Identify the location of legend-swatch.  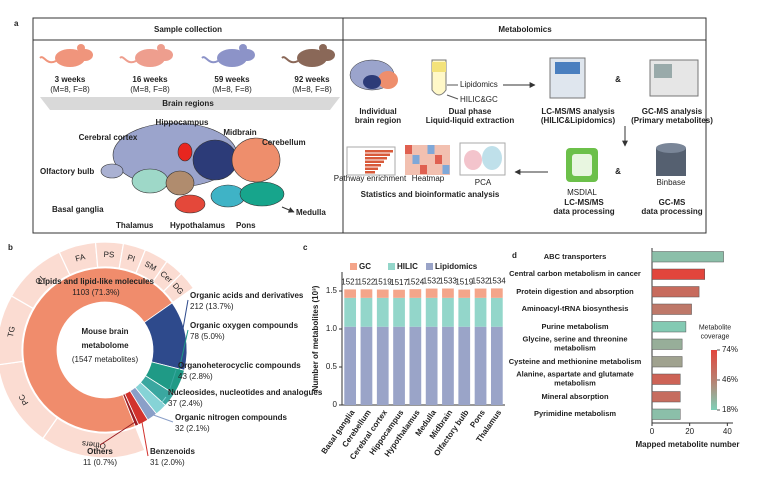
(391, 266).